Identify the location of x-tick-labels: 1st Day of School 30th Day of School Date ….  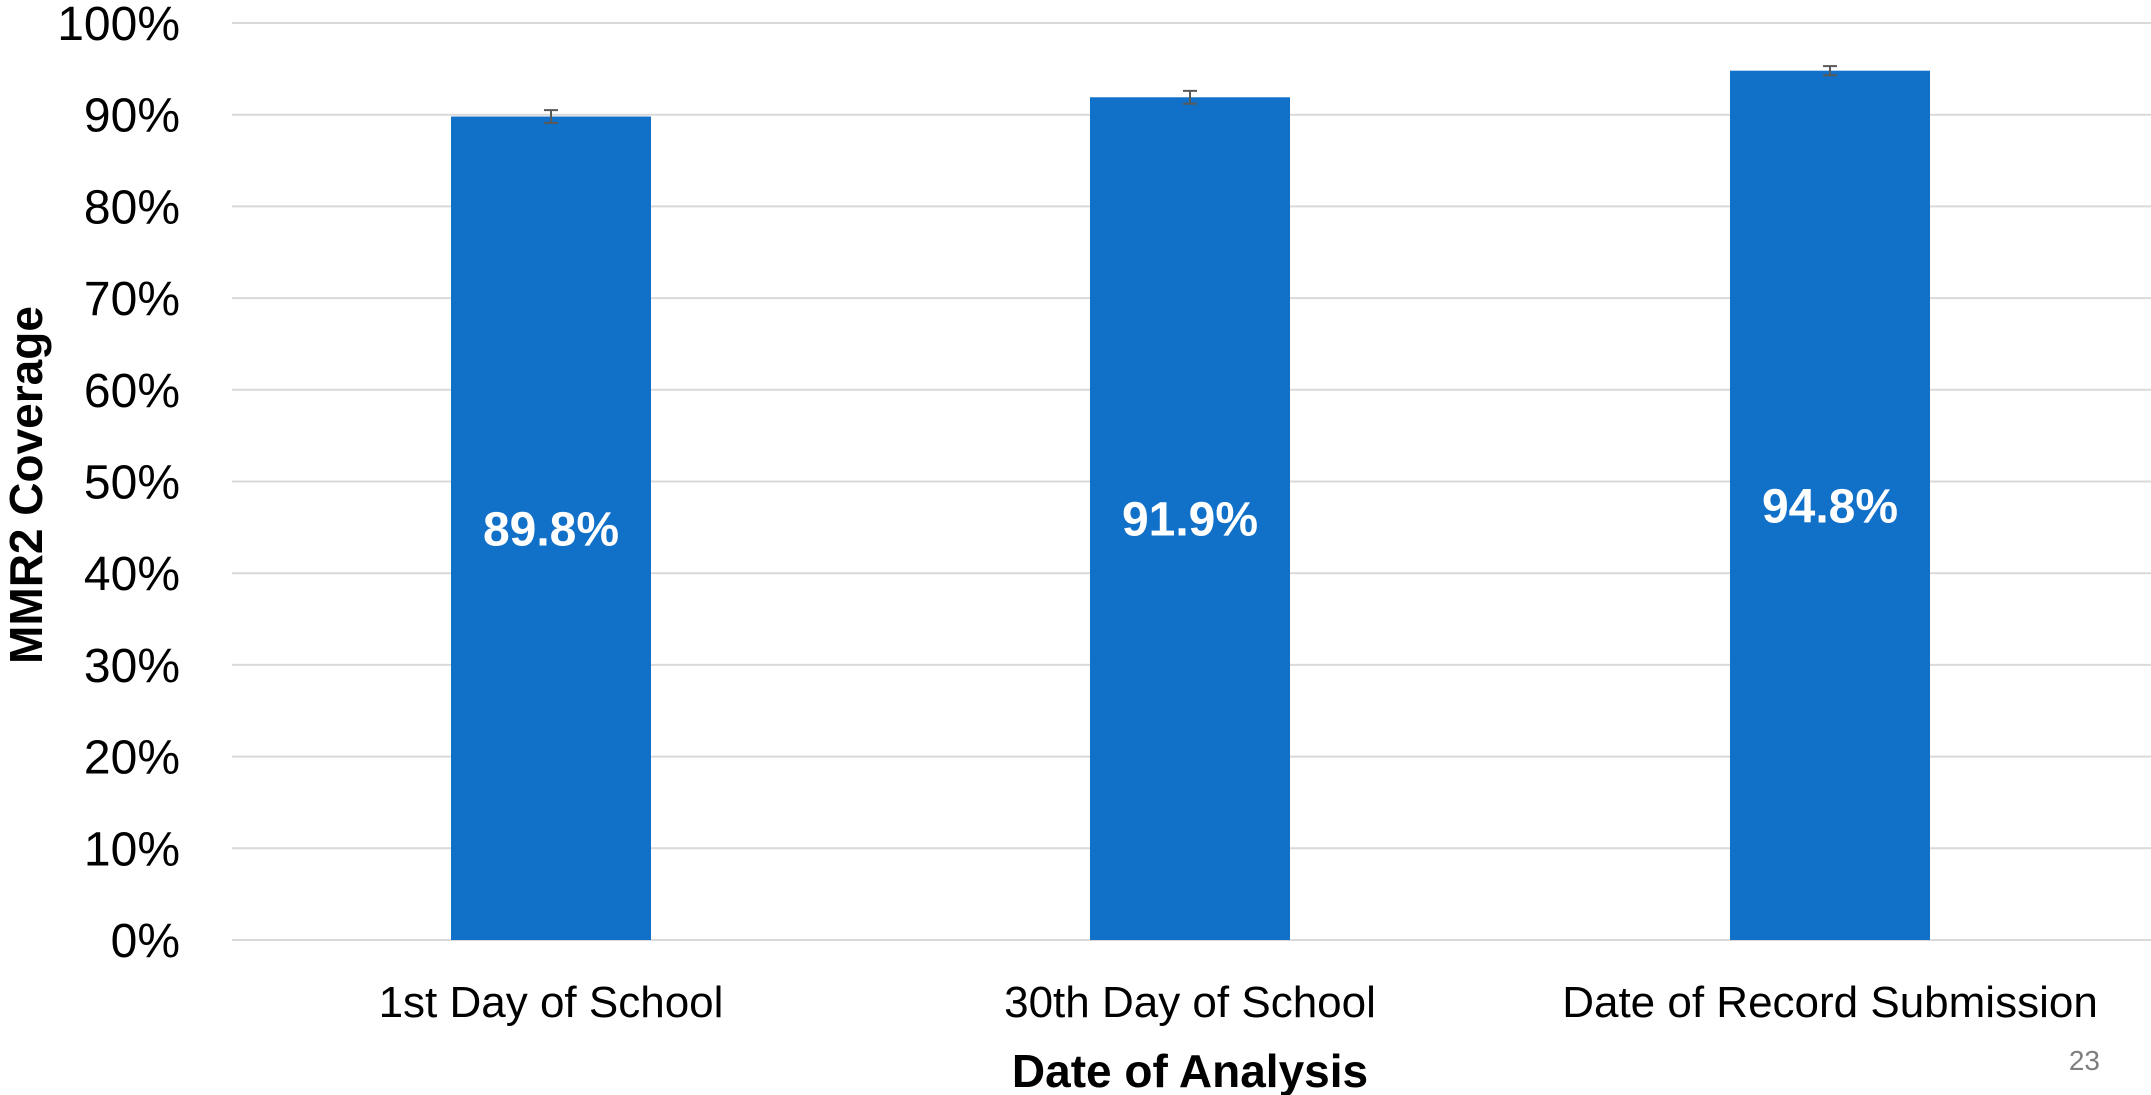
(1238, 1002).